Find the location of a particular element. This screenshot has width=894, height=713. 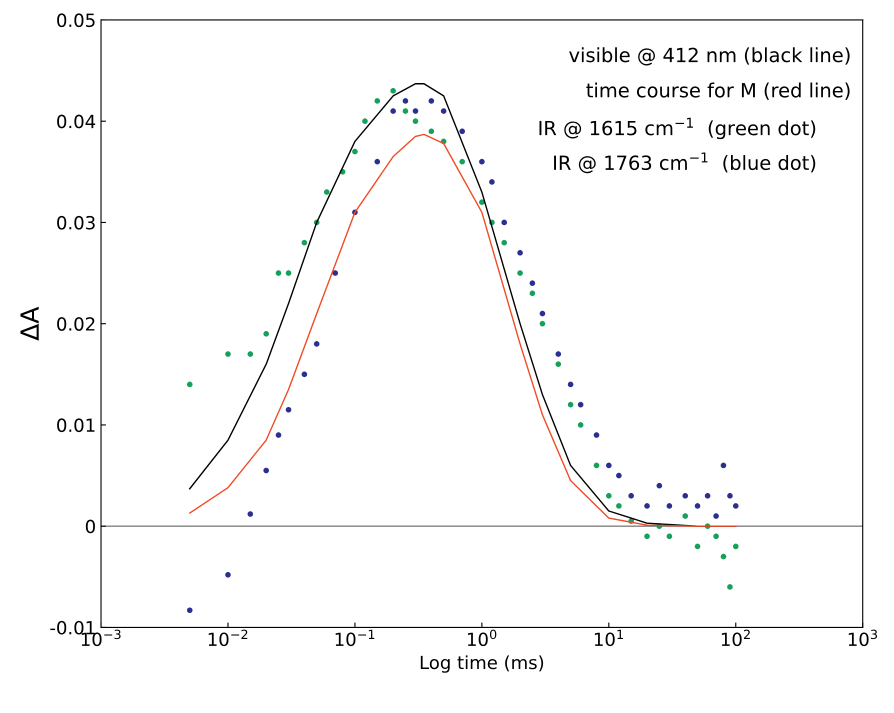

annotation: time course for M (red line) is located at coordinates (718, 91).